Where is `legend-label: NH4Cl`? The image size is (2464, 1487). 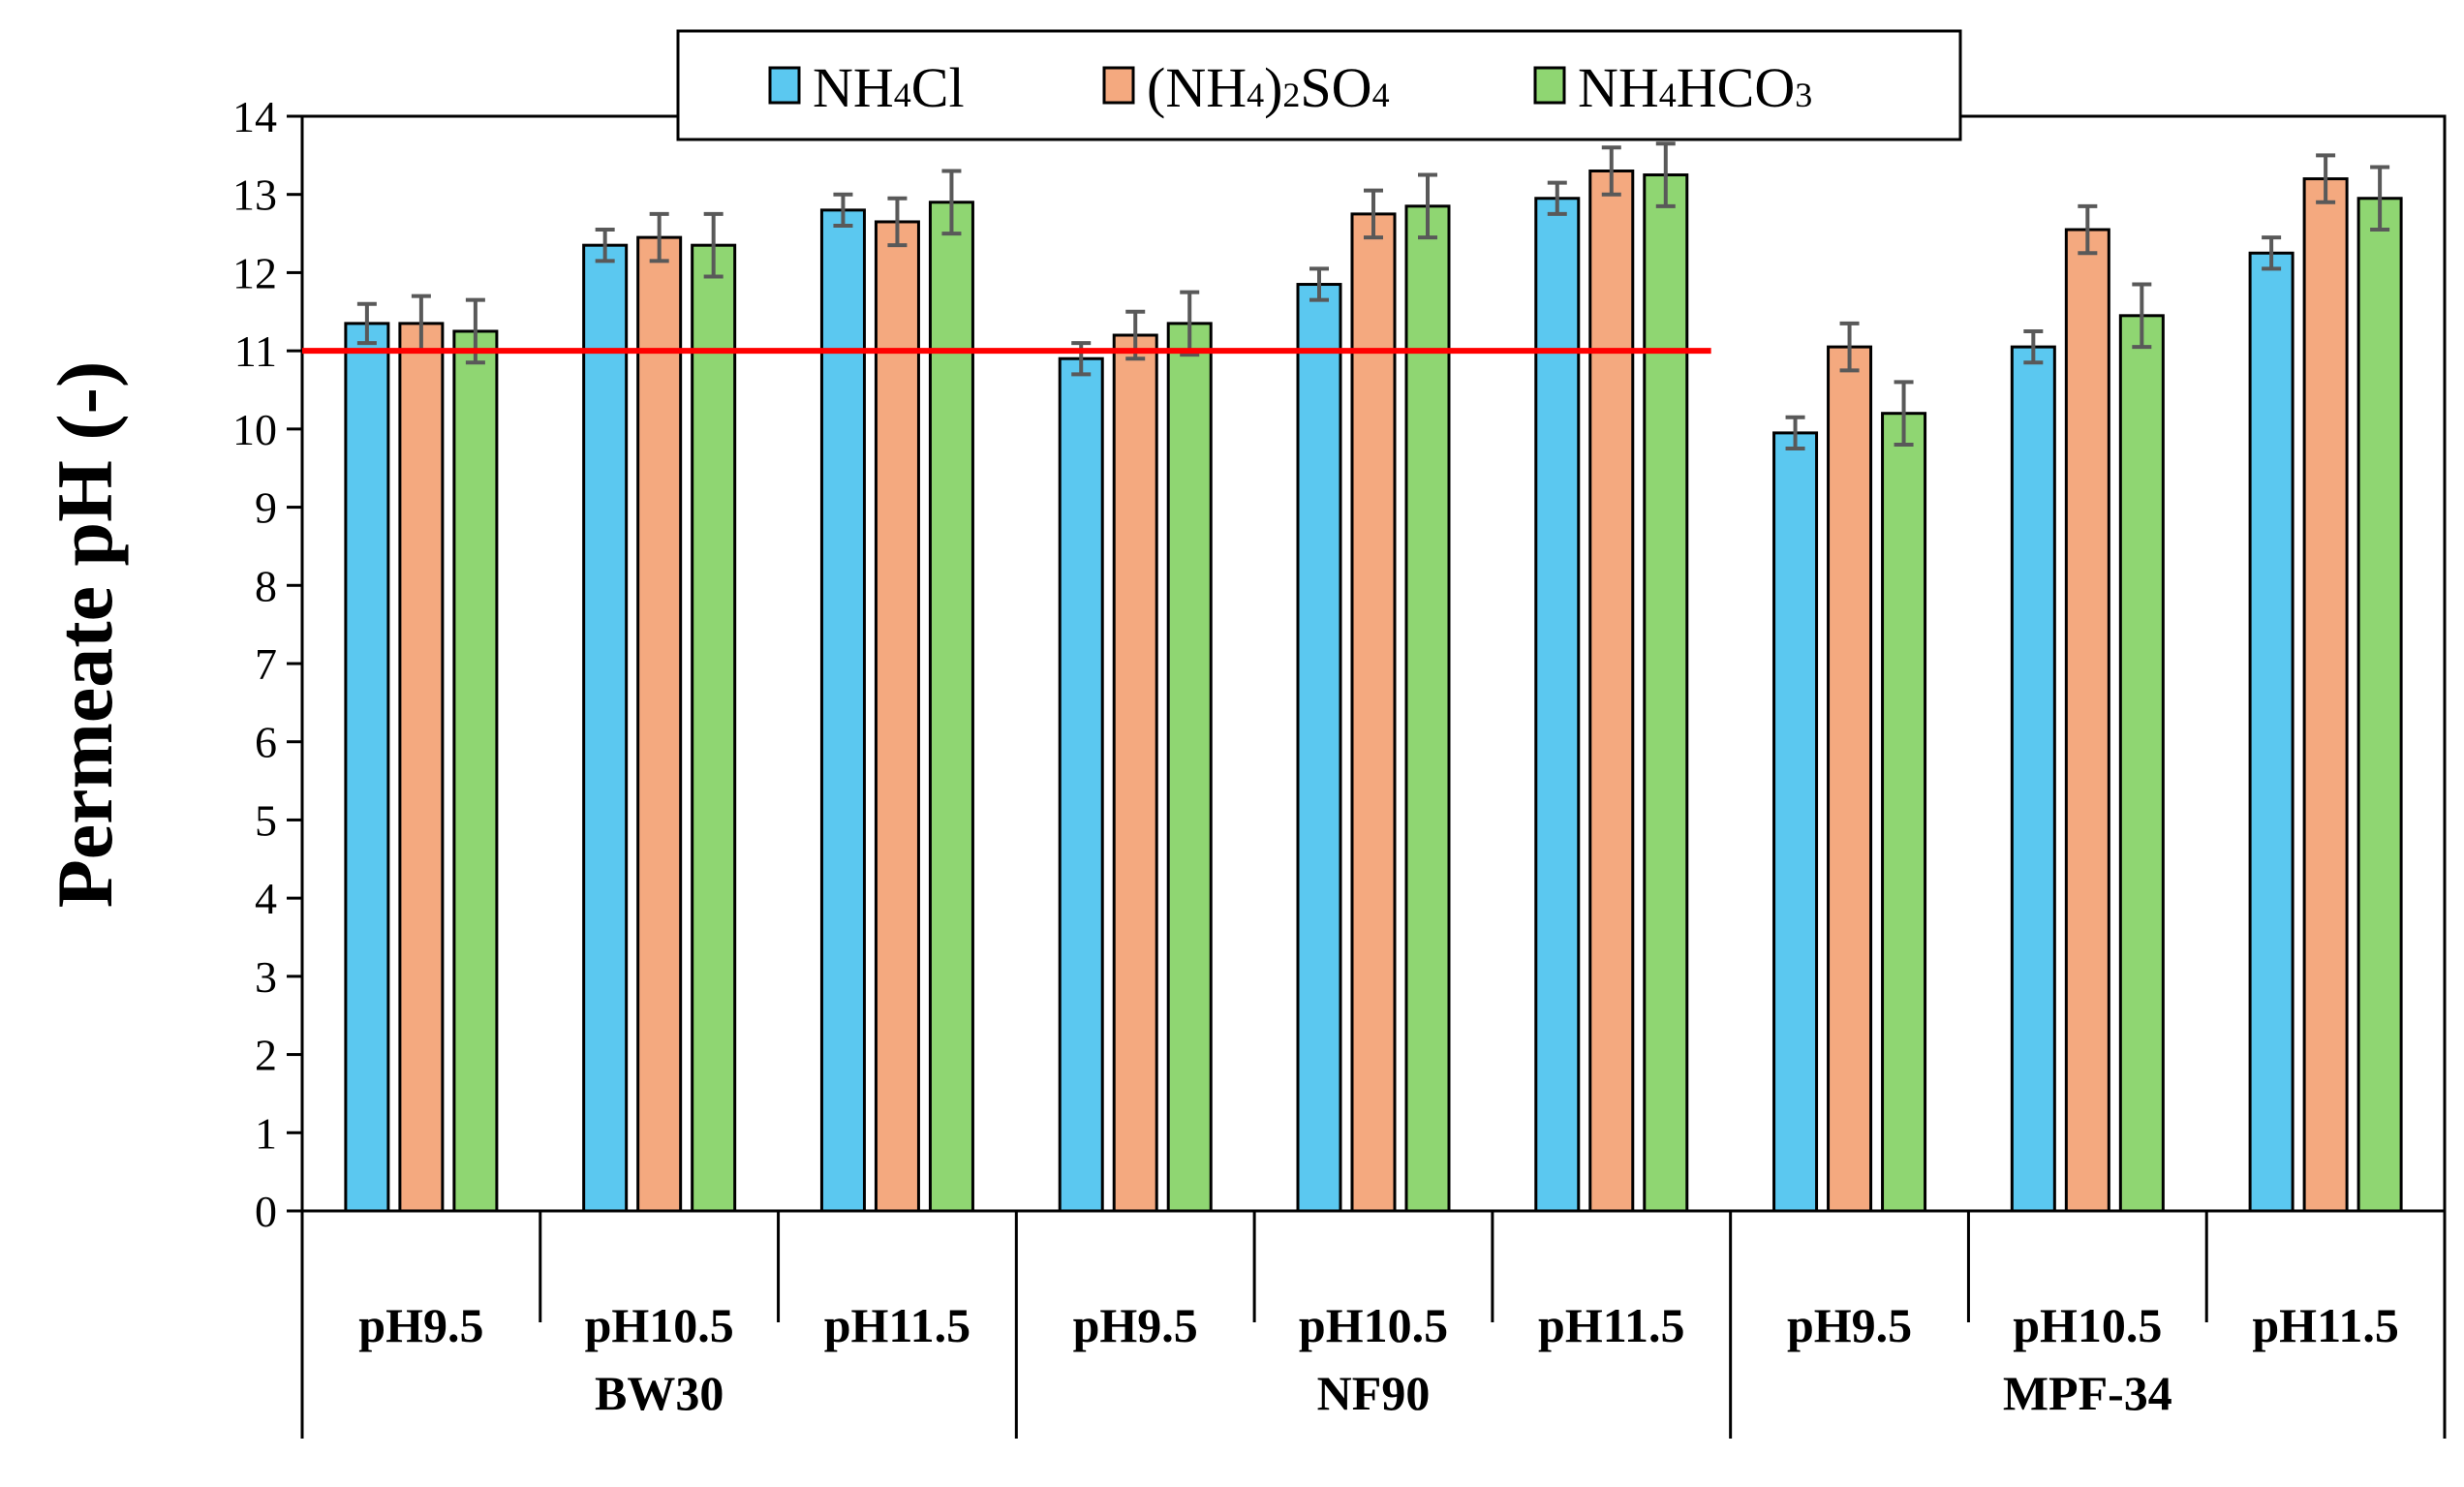 legend-label: NH4Cl is located at coordinates (889, 87).